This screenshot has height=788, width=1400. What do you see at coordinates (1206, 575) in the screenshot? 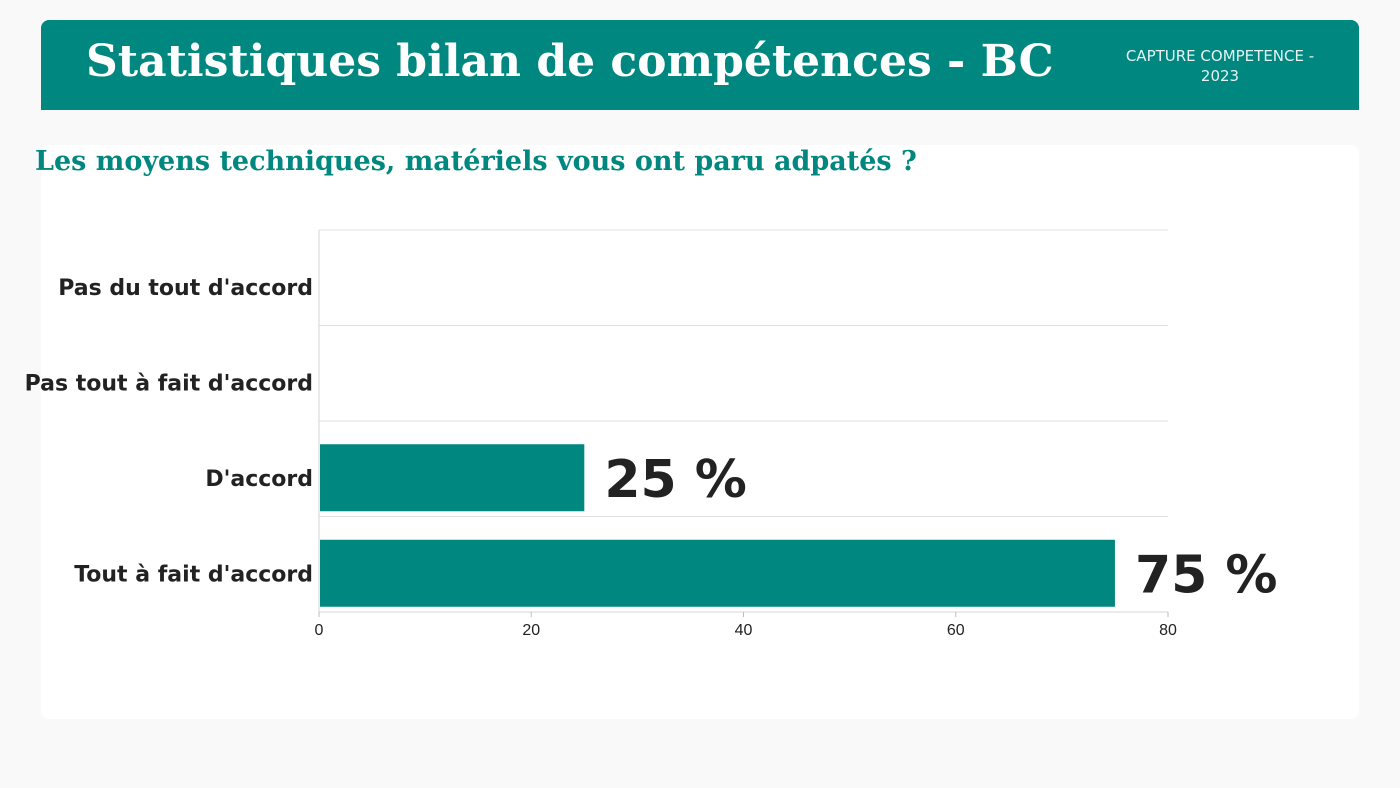
I see `data-label: 75 %` at bounding box center [1206, 575].